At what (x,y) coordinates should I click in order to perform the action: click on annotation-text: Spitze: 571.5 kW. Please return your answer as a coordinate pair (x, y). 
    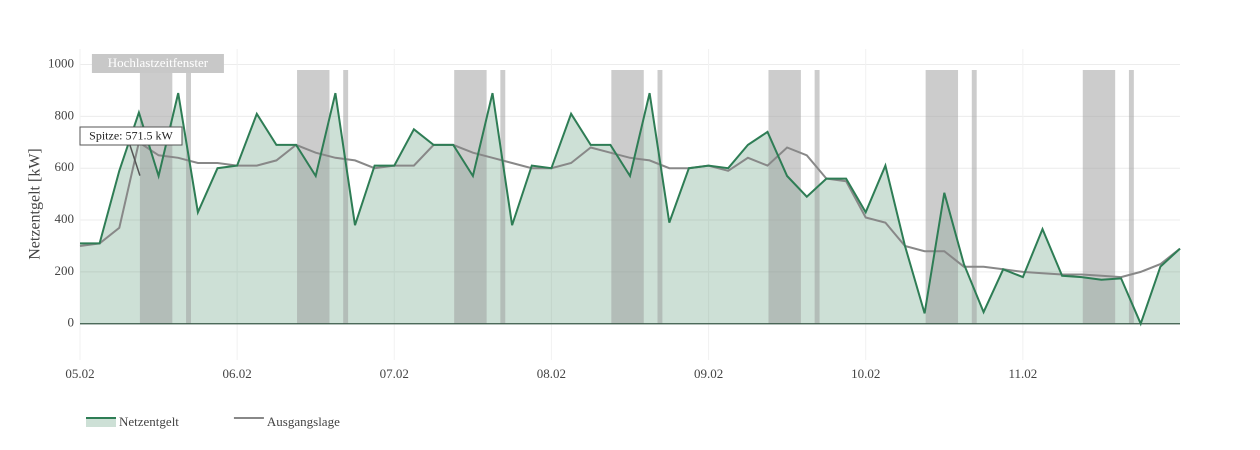
    Looking at the image, I should click on (131, 135).